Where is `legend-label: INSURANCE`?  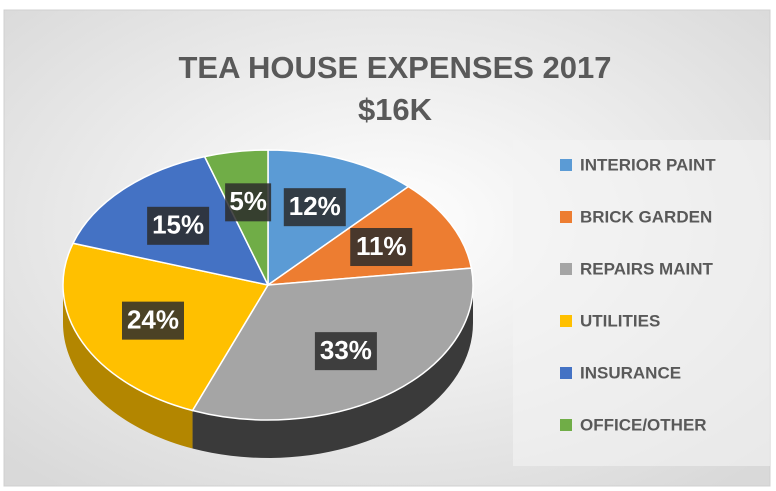
legend-label: INSURANCE is located at coordinates (630, 372).